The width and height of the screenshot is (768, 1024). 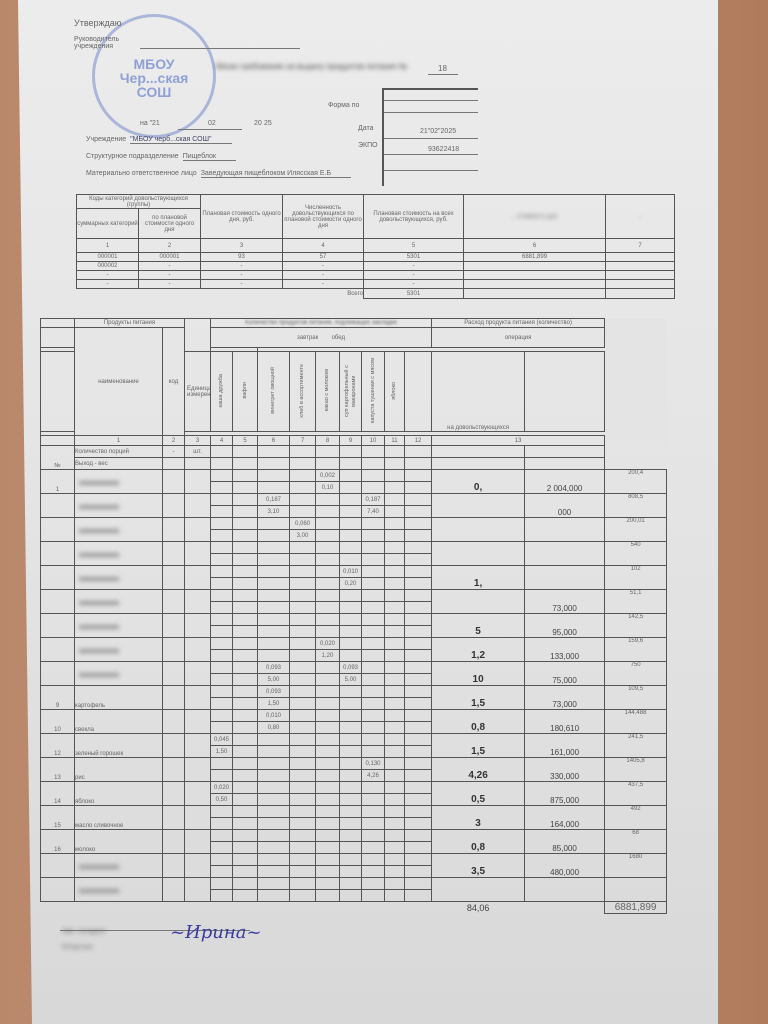 I want to click on price: 480,000, so click(x=565, y=865).